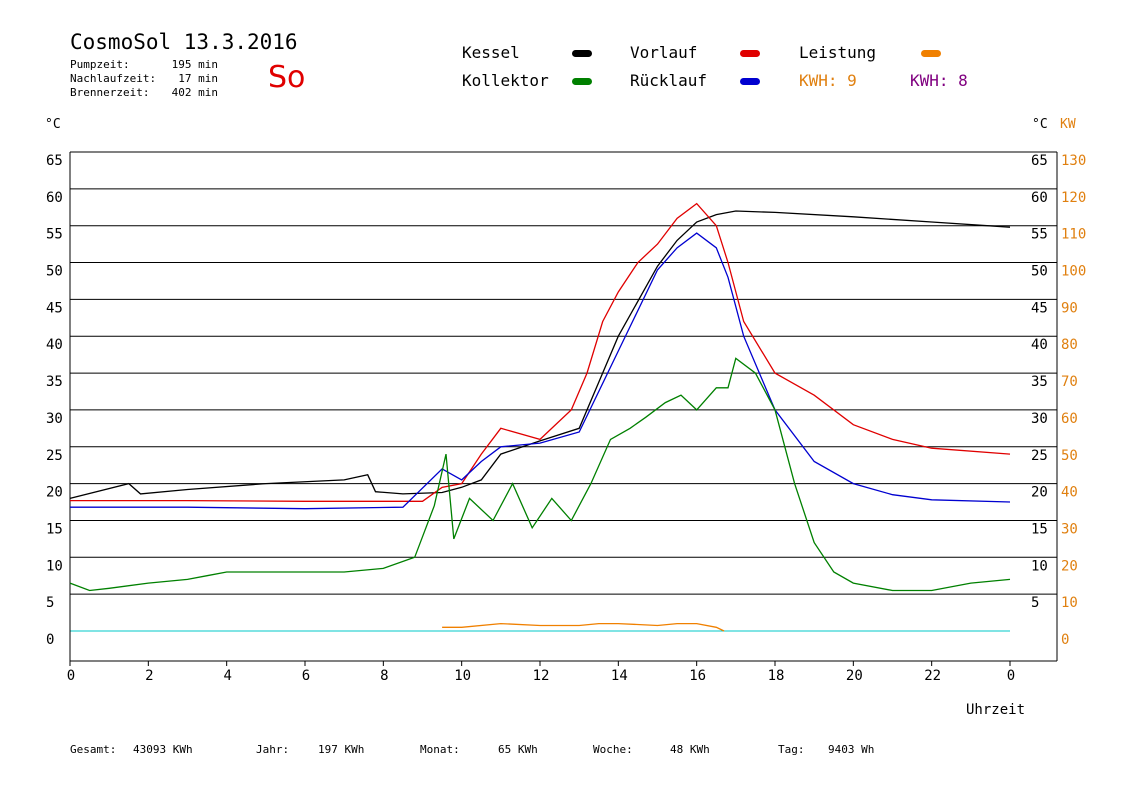 This screenshot has width=1148, height=812. I want to click on right-axis-unit-kw: KW, so click(1068, 124).